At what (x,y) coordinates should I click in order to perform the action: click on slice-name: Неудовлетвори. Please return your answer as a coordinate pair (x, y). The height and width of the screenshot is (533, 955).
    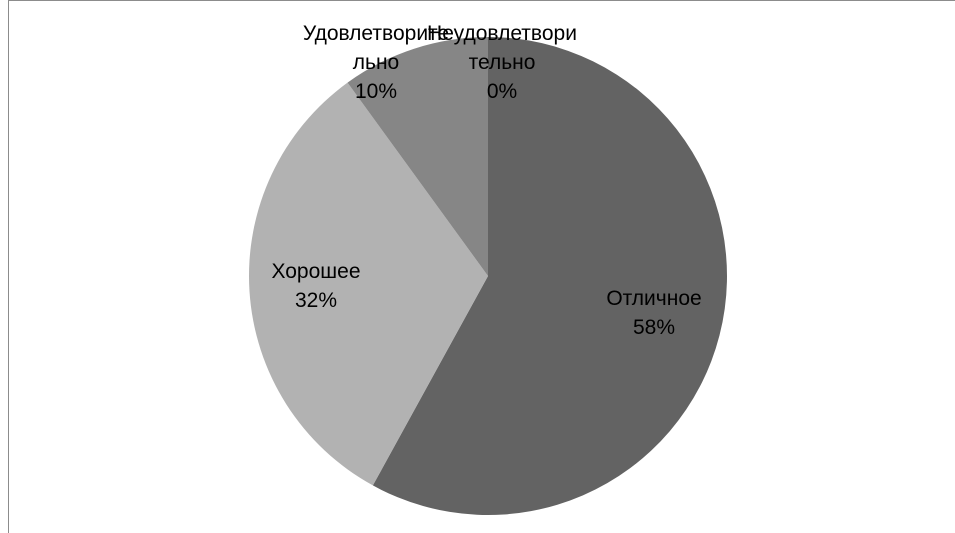
    Looking at the image, I should click on (502, 33).